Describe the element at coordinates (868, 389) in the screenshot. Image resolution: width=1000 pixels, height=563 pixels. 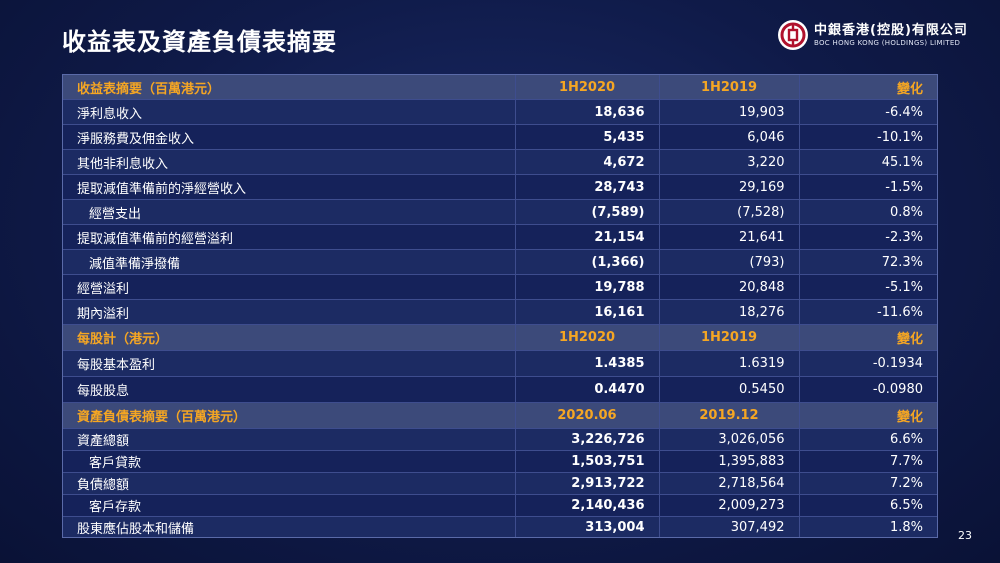
I see `row-change: -0.0980` at that location.